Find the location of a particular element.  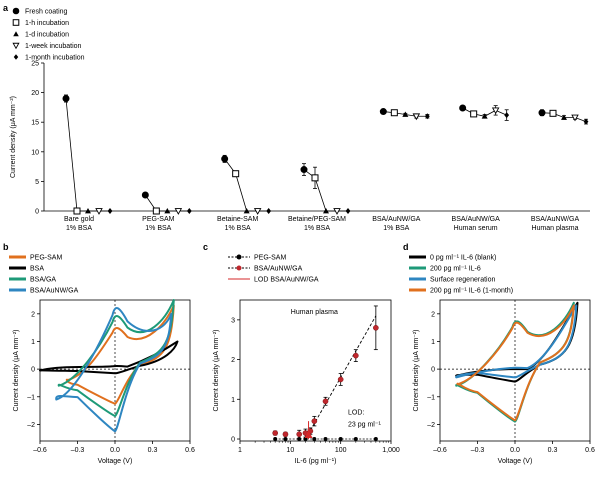

panel-a-group-label: Betaine-SAM is located at coordinates (237, 219).